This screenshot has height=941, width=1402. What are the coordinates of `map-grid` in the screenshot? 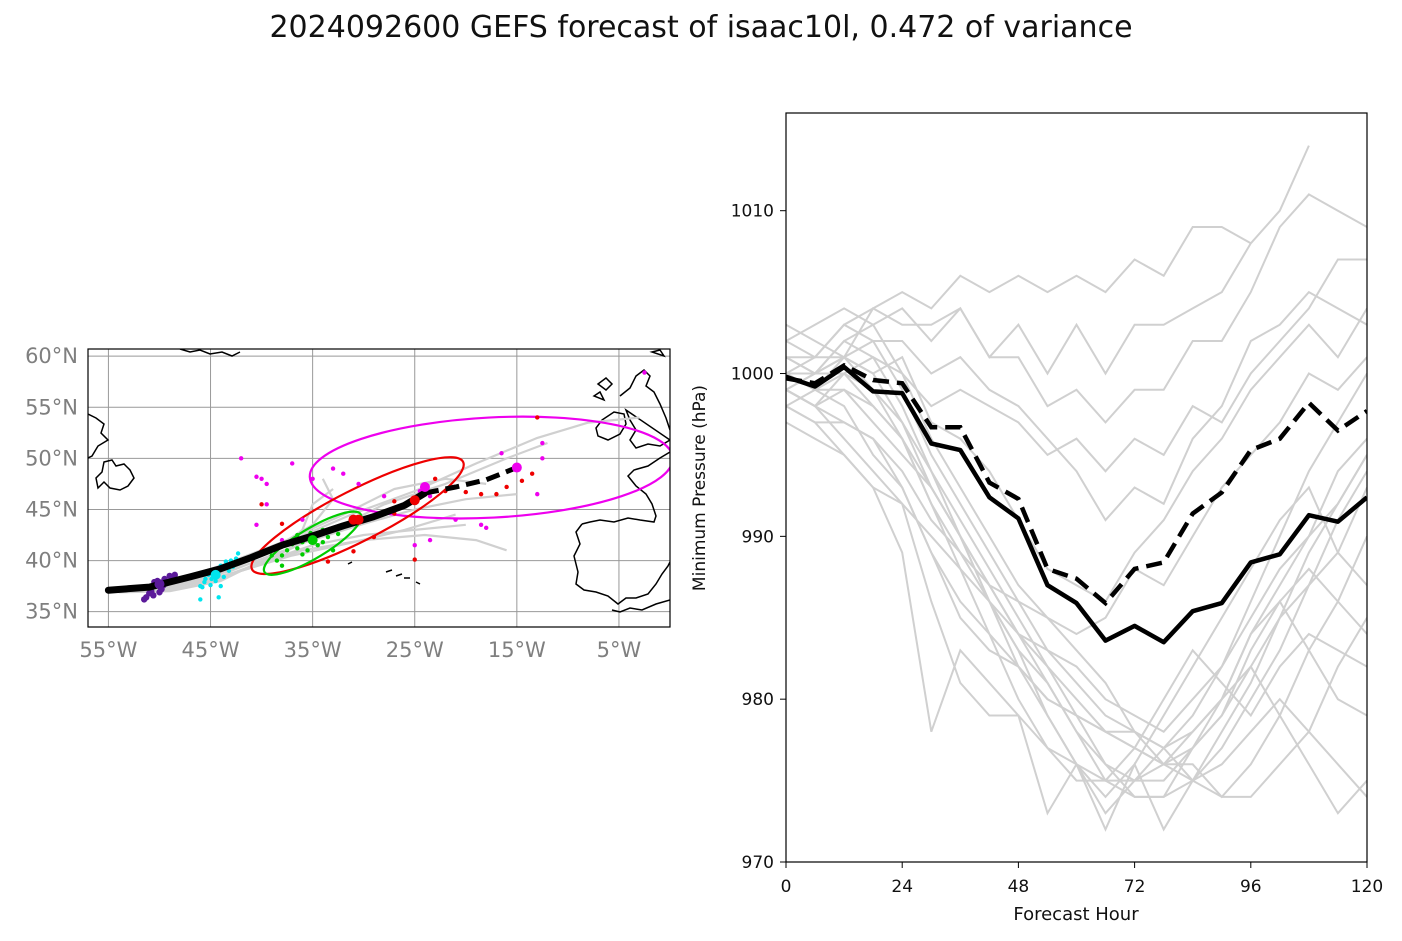 It's located at (379, 488).